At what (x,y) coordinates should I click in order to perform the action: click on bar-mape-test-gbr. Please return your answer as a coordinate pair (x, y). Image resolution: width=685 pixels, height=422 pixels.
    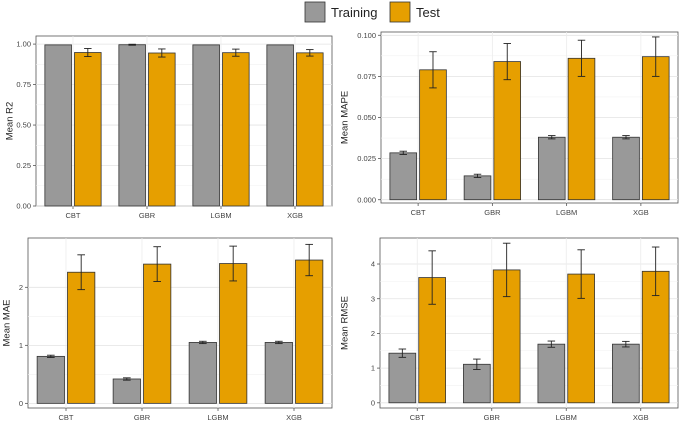
    Looking at the image, I should click on (507, 131).